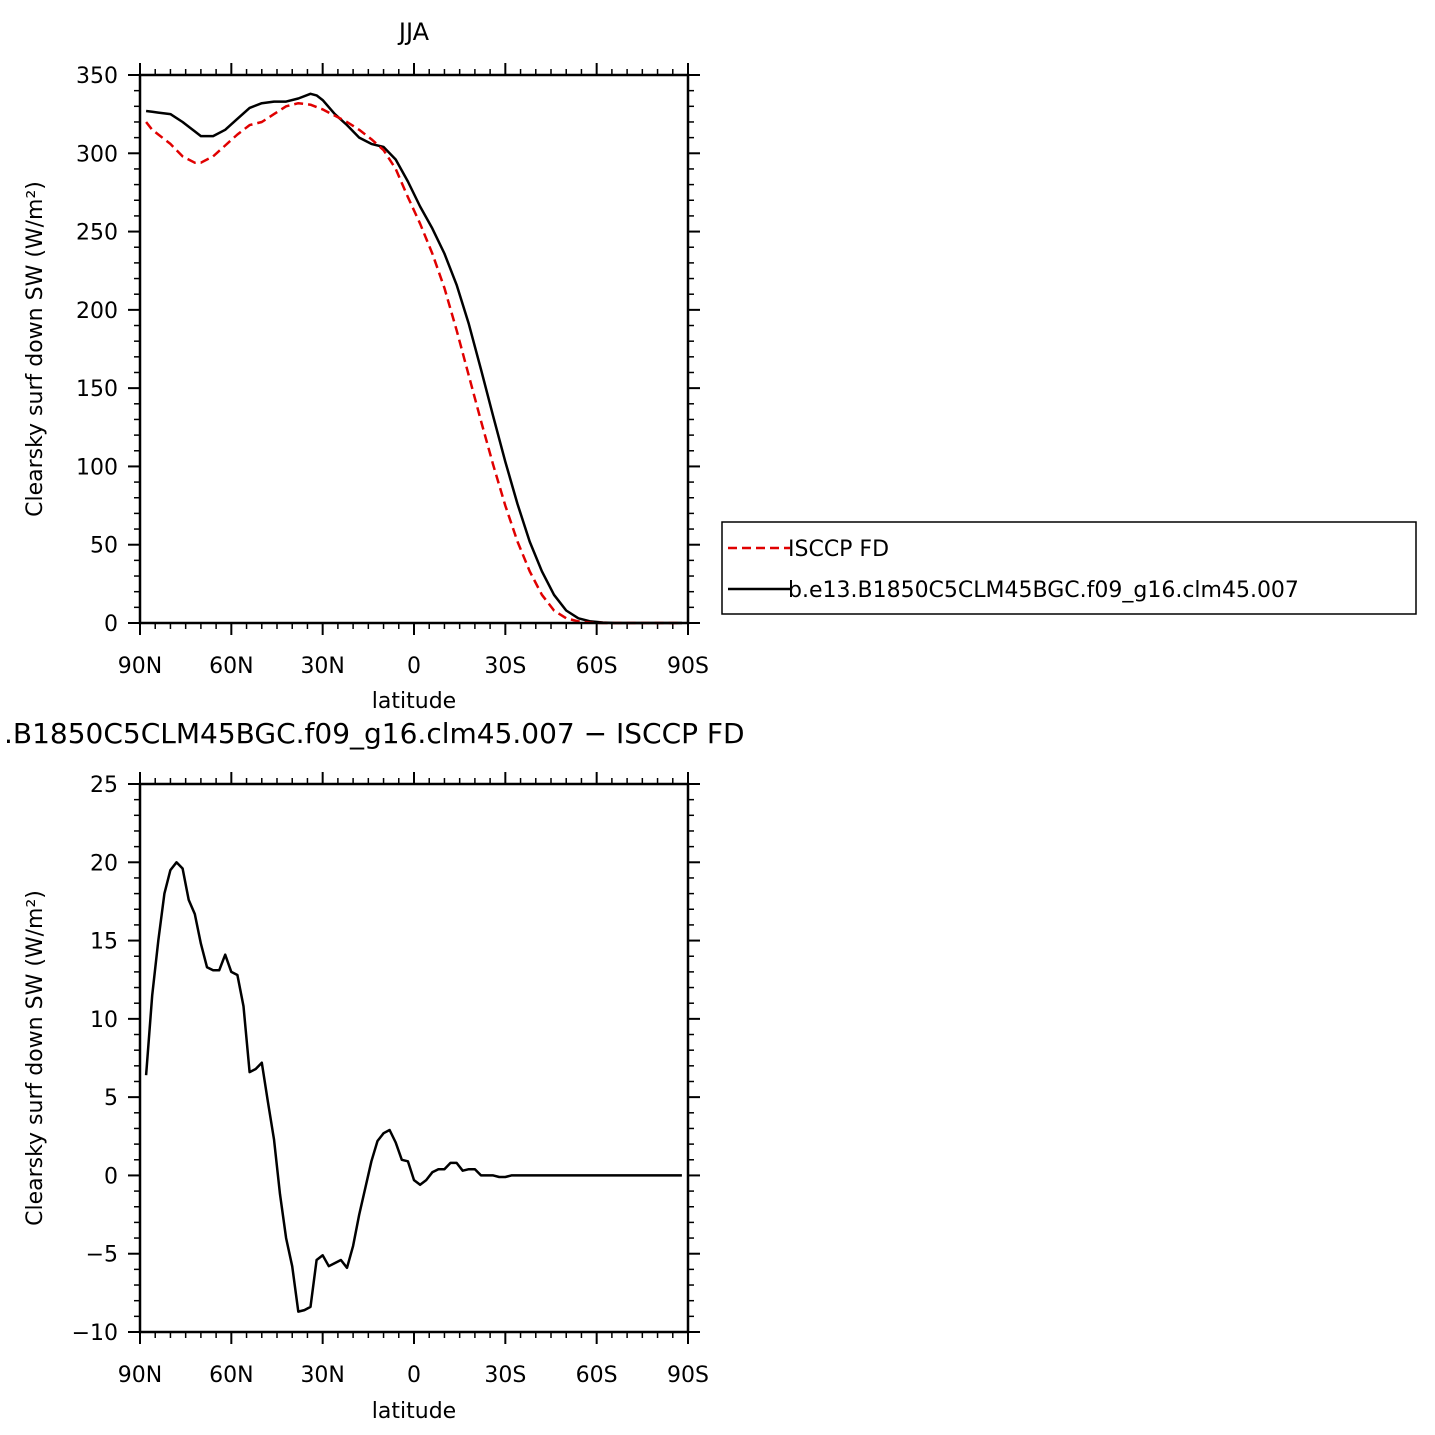  What do you see at coordinates (838, 549) in the screenshot?
I see `legend-label-isccp: ISCCP FD` at bounding box center [838, 549].